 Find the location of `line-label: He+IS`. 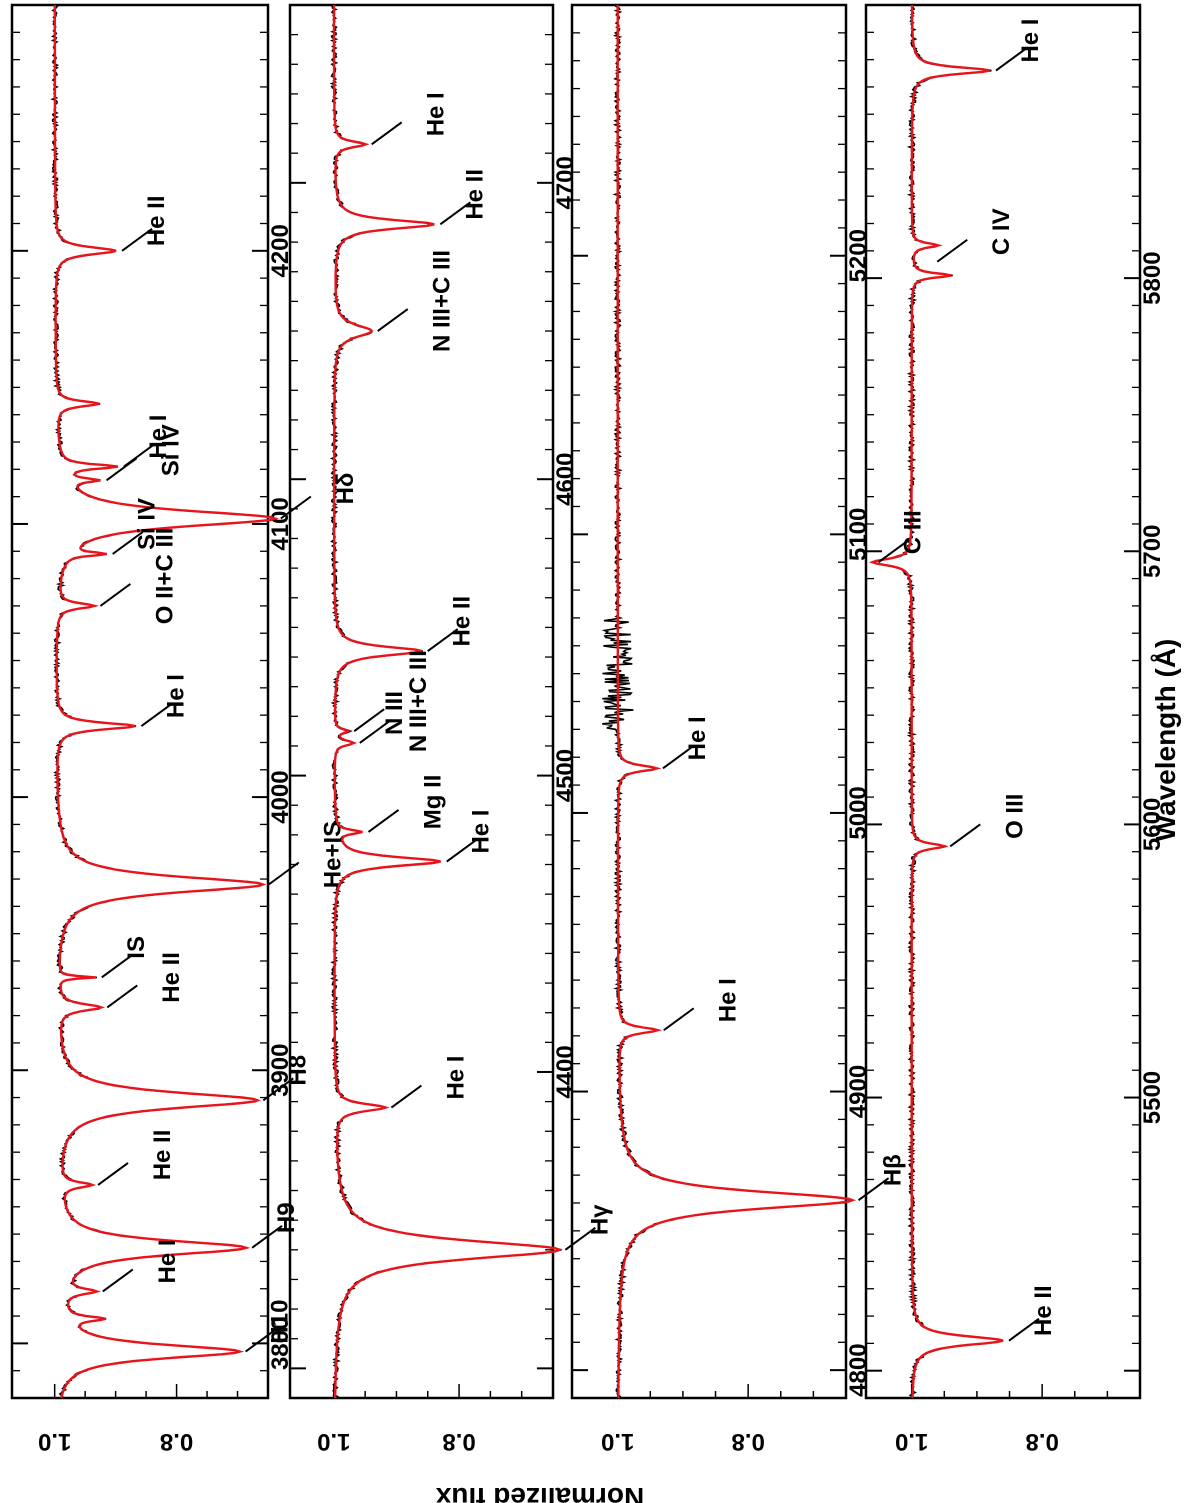

line-label: He+IS is located at coordinates (333, 854).